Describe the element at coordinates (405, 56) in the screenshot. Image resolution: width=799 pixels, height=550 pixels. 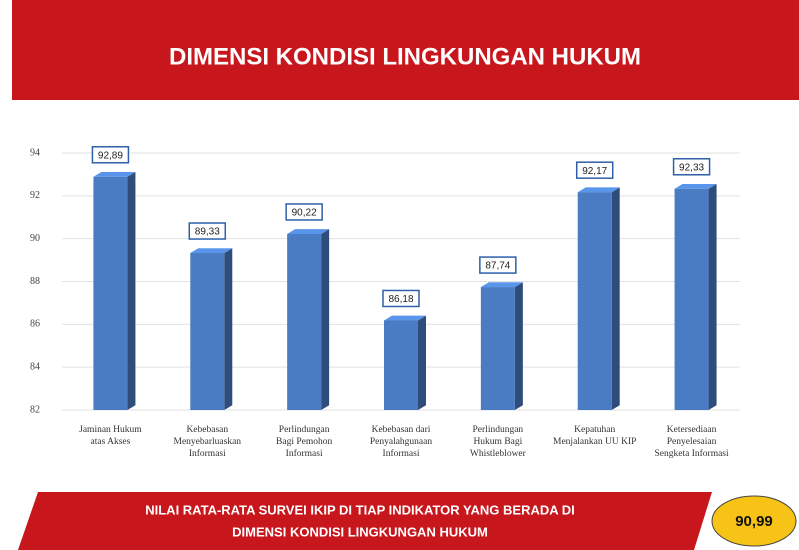
I see `slide-title: DIMENSI KONDISI LINGKUNGAN HUKUM` at that location.